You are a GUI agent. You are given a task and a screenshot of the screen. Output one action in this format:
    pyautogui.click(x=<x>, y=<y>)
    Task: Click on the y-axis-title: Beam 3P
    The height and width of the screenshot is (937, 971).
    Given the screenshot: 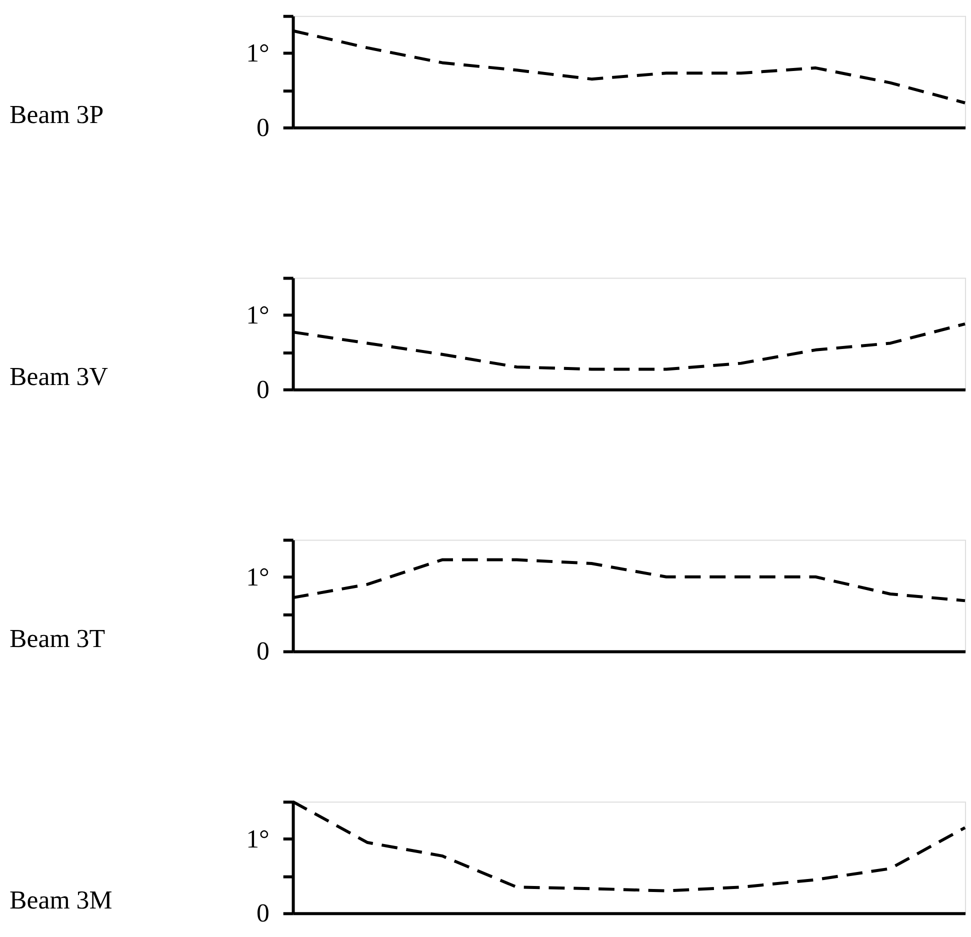 What is the action you would take?
    pyautogui.click(x=56, y=114)
    